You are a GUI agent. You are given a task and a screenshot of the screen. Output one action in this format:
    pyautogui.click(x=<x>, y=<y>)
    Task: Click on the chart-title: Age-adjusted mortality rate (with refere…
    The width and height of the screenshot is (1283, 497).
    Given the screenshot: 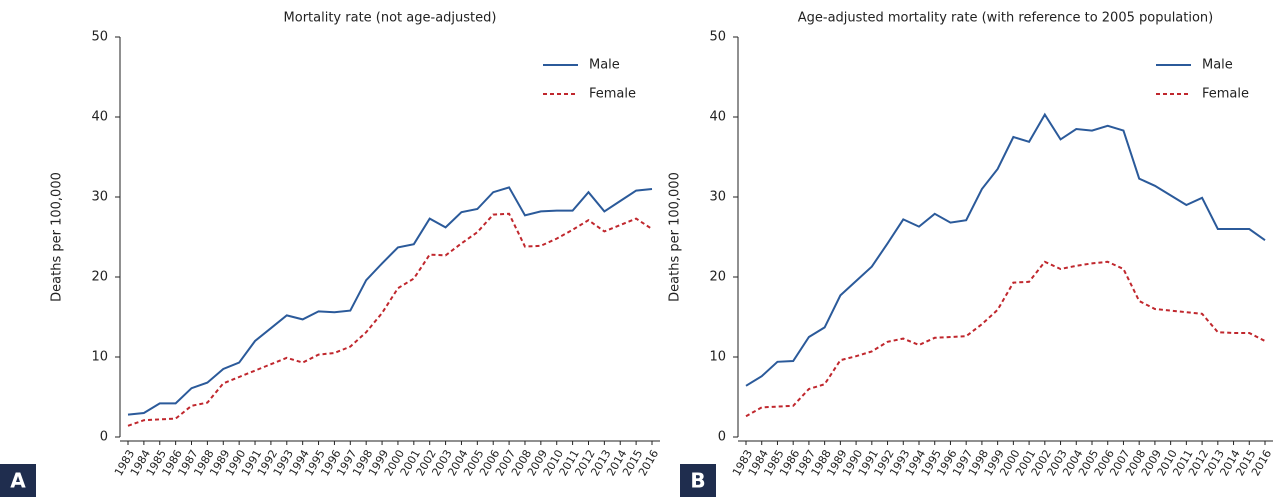 What is the action you would take?
    pyautogui.click(x=1006, y=18)
    